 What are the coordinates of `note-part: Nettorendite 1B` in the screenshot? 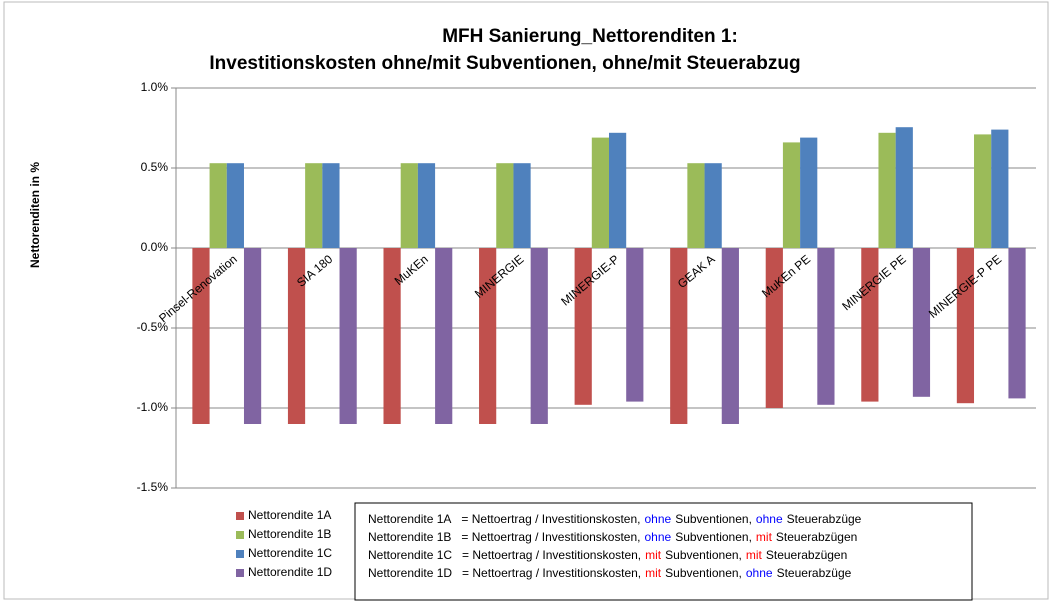 It's located at (409, 537).